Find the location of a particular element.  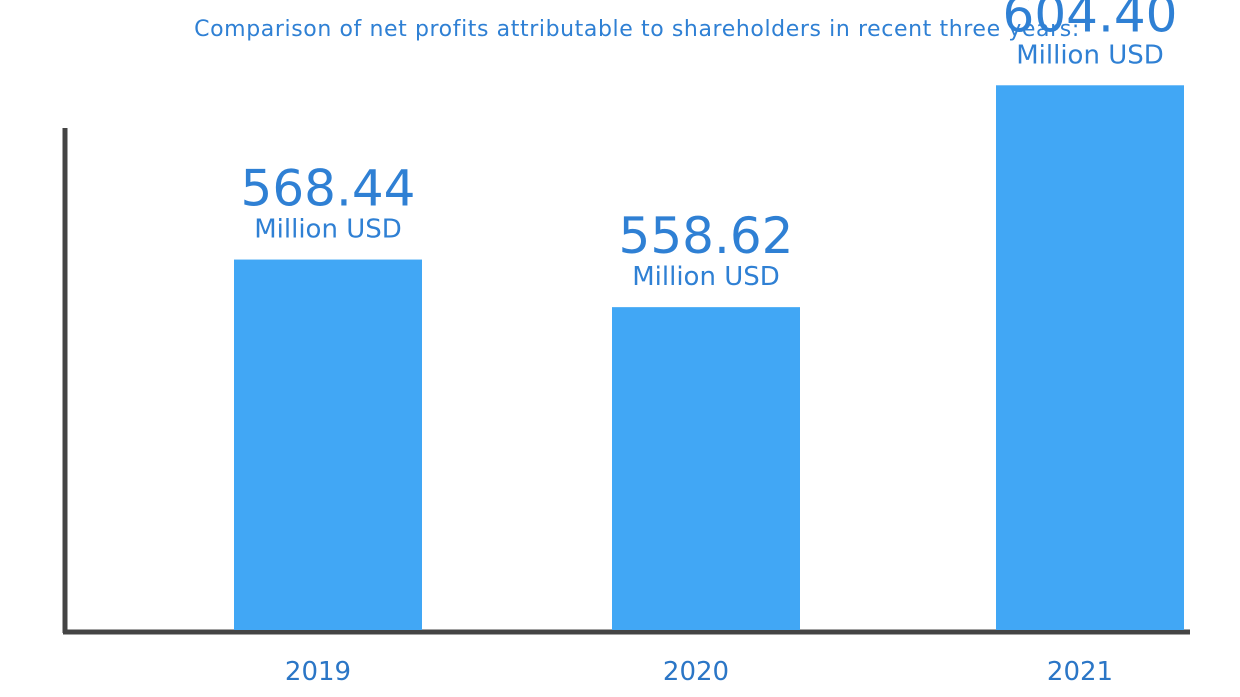

x-tick-label-2021: 2021 is located at coordinates (1080, 672).